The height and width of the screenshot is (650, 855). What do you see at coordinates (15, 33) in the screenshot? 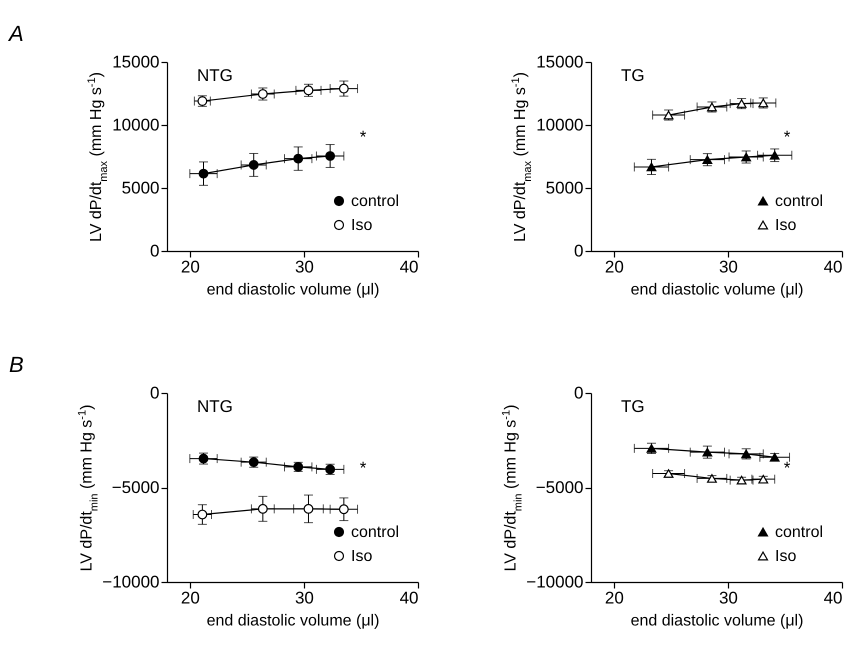
I see `text: A` at bounding box center [15, 33].